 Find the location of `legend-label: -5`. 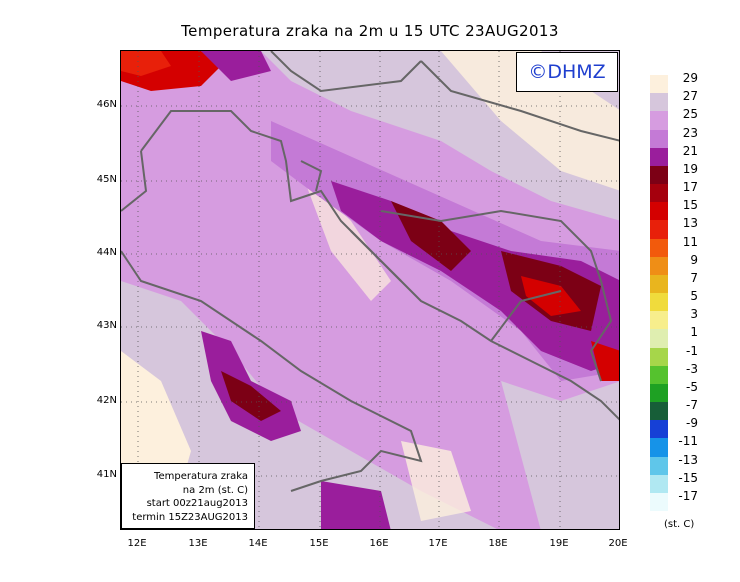

legend-label: -5 is located at coordinates (692, 386).